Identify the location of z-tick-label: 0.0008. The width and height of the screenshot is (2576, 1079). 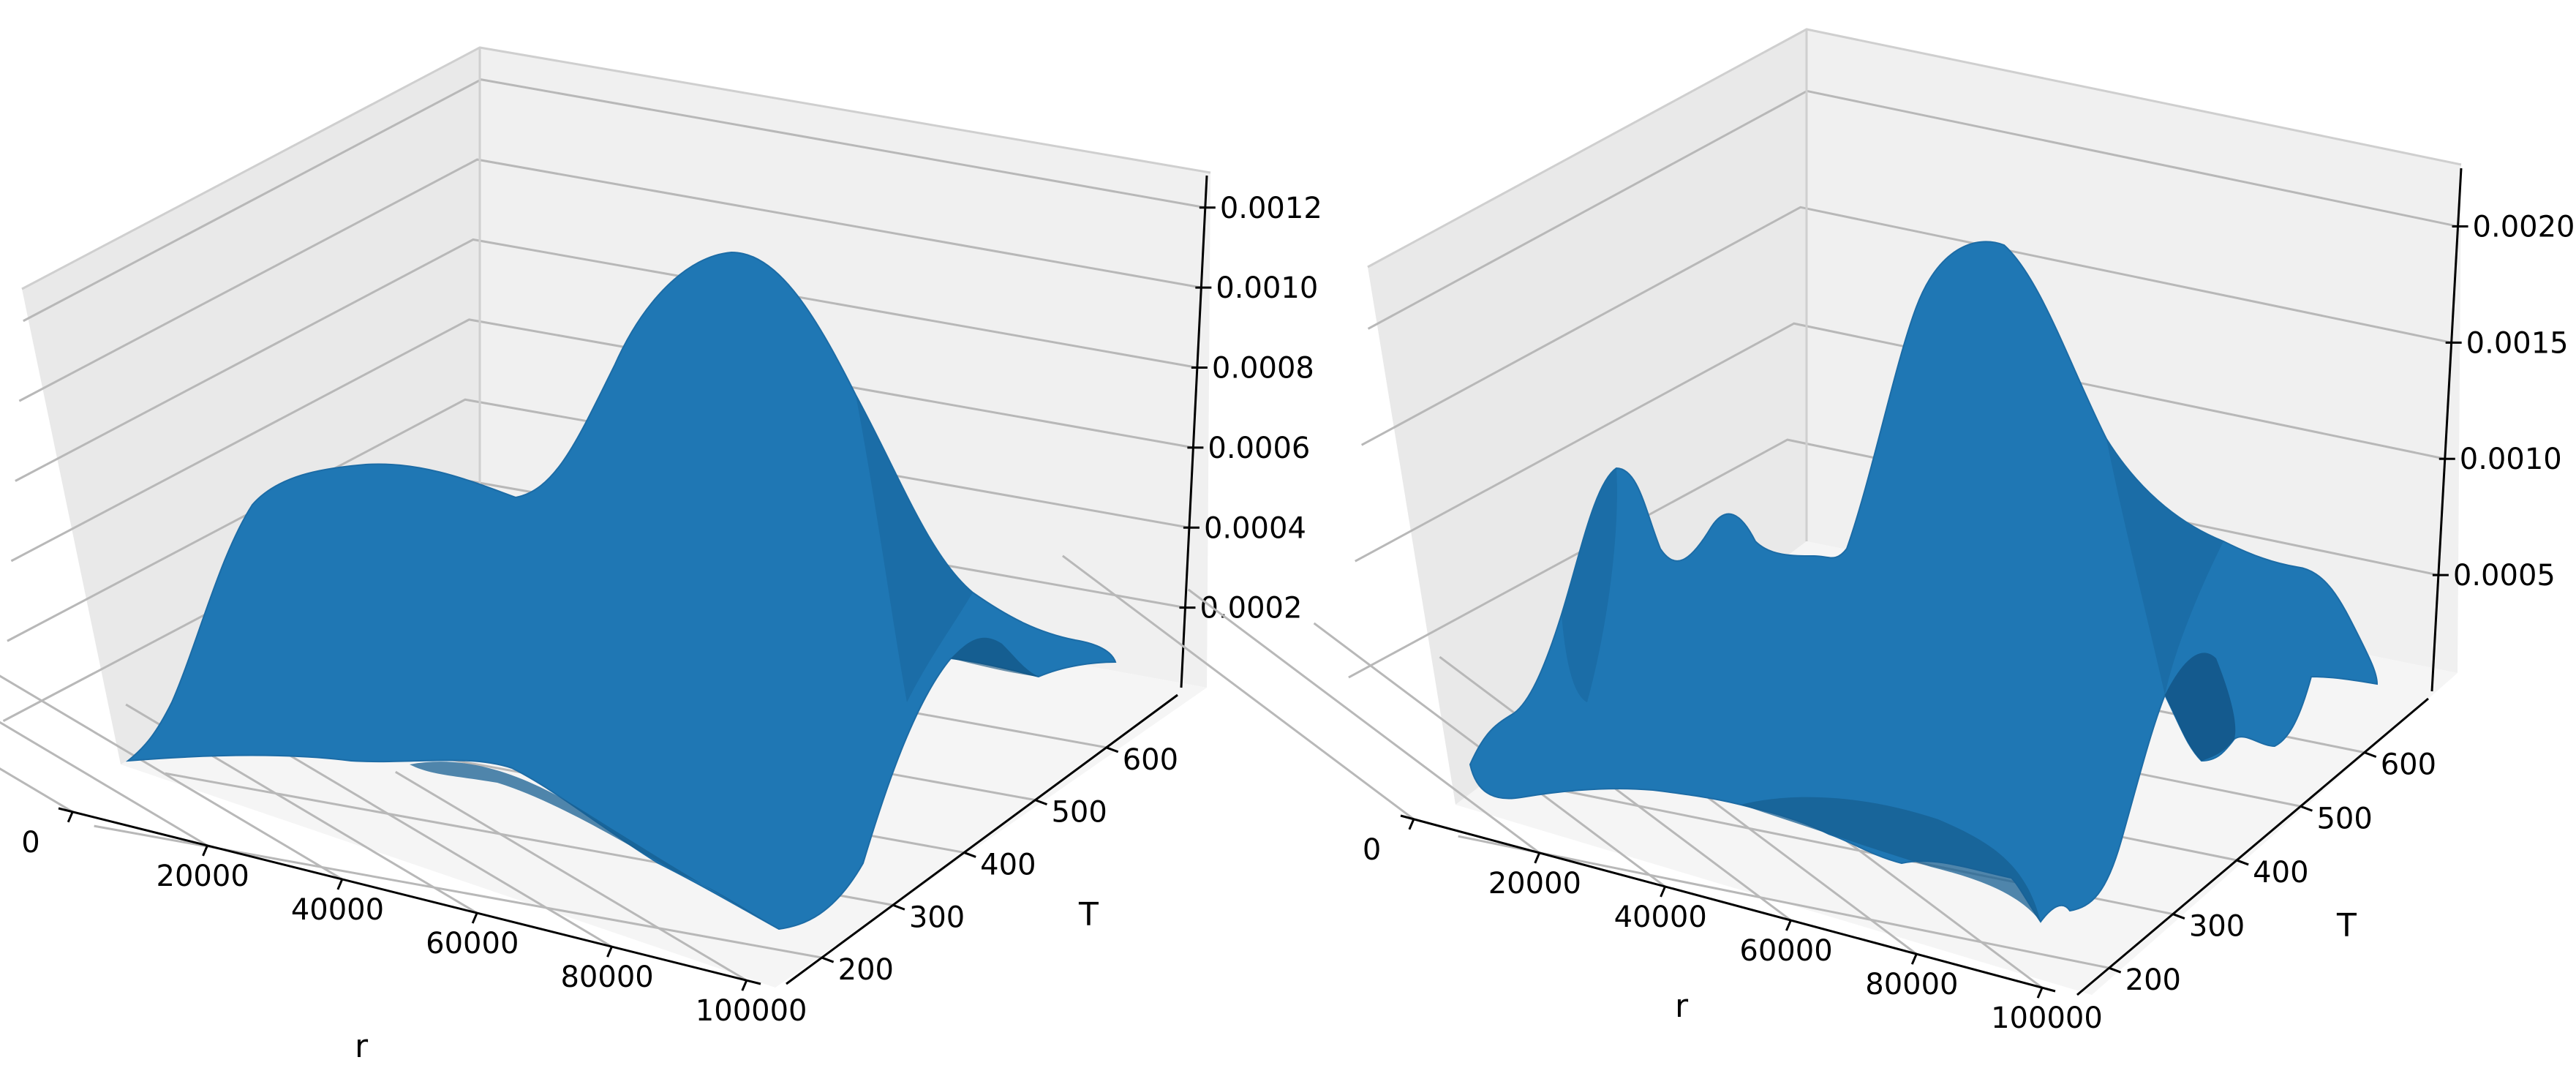
(1263, 369).